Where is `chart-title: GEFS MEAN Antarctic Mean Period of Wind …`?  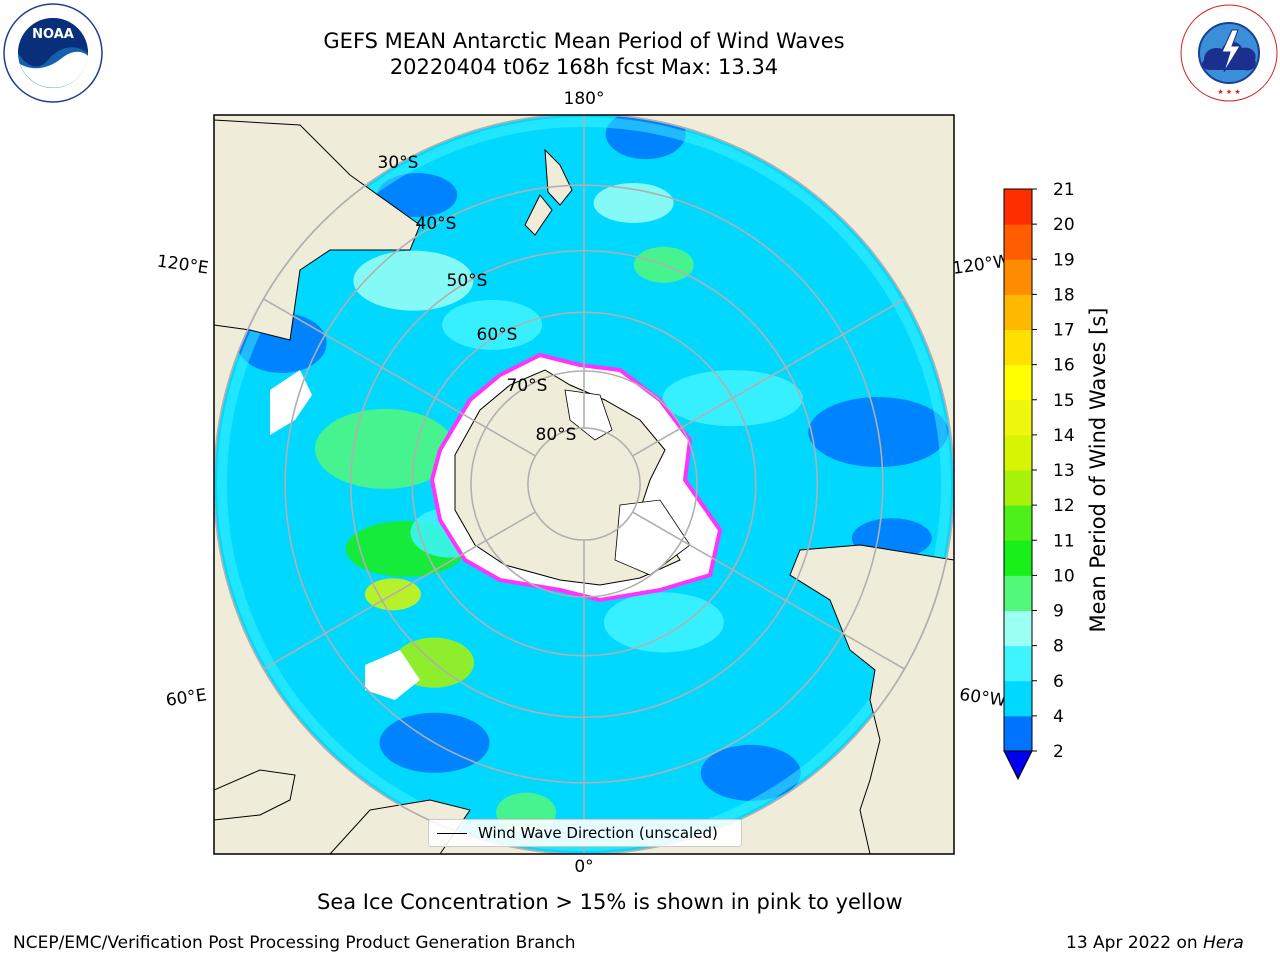 chart-title: GEFS MEAN Antarctic Mean Period of Wind … is located at coordinates (584, 41).